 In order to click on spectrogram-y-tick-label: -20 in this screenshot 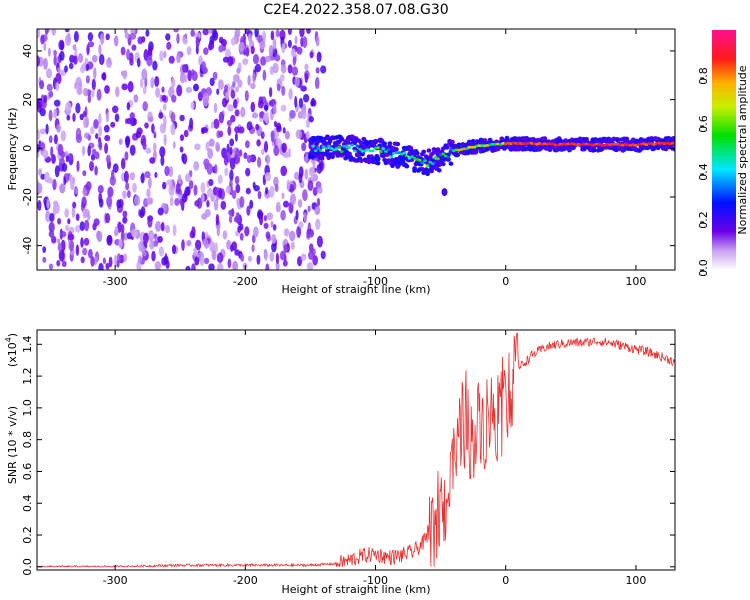, I will do `click(27, 197)`.